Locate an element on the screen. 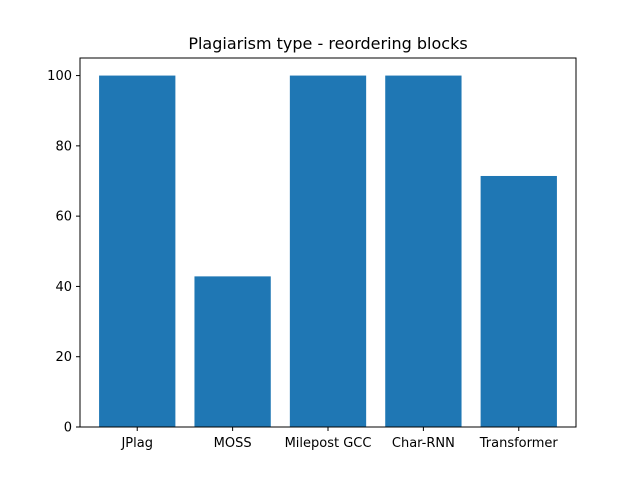  x-tick-label: Transformer is located at coordinates (519, 443).